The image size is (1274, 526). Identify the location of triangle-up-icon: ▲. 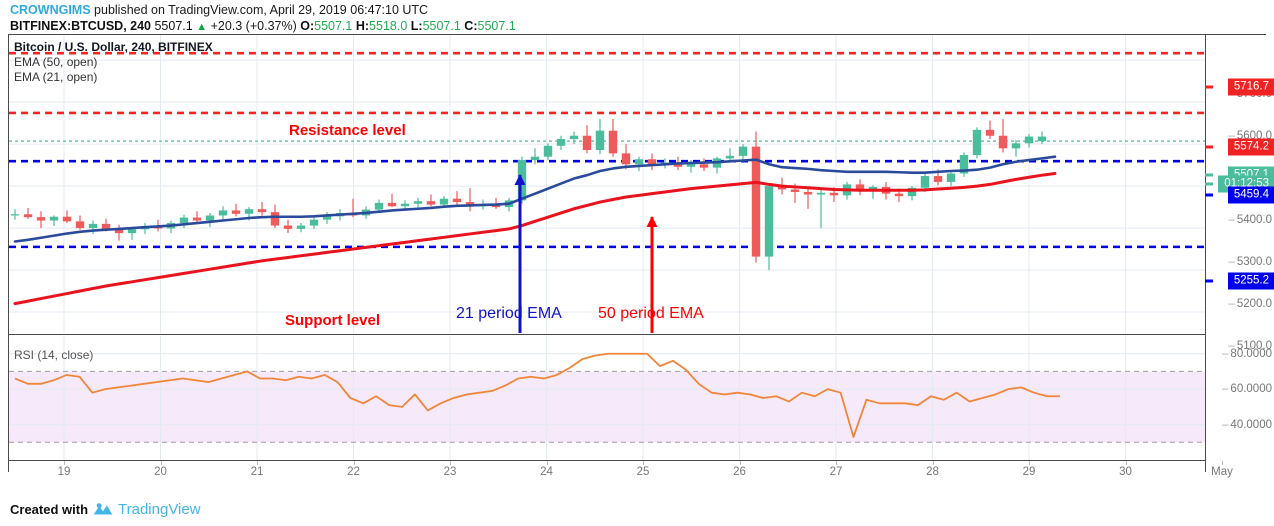
(202, 27).